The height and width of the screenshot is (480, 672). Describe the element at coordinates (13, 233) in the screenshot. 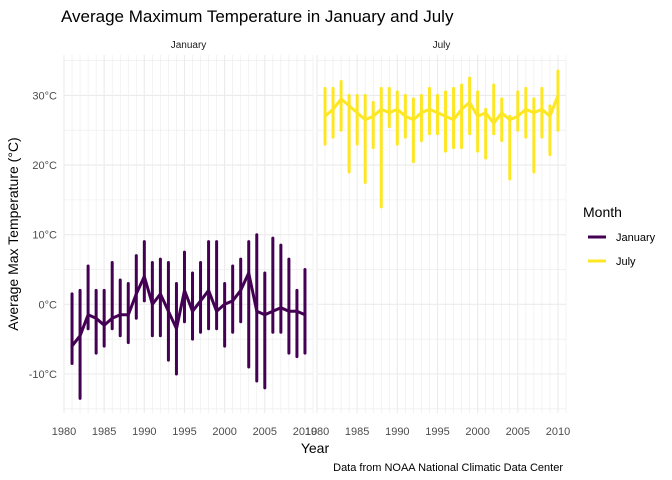

I see `y-axis-label: Average Max Temperature (°C)` at that location.